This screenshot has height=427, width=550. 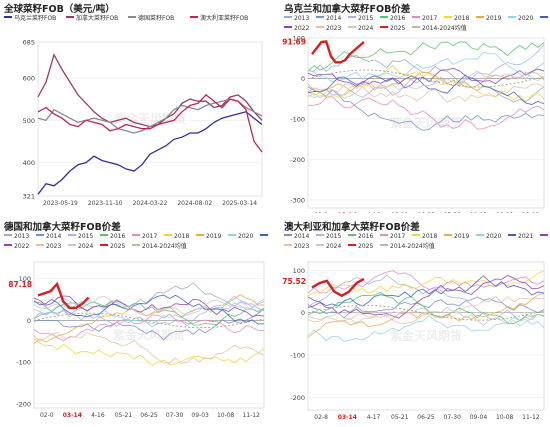 I want to click on legend-item: 乌克兰菜籽FOB, so click(x=30, y=18).